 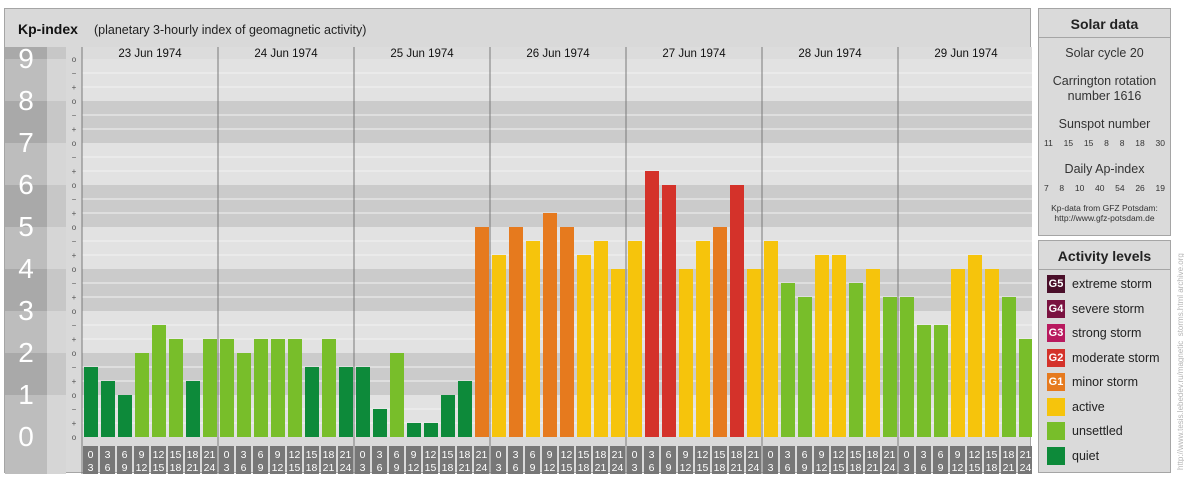 What do you see at coordinates (516, 455) in the screenshot?
I see `interval-start-label: 3` at bounding box center [516, 455].